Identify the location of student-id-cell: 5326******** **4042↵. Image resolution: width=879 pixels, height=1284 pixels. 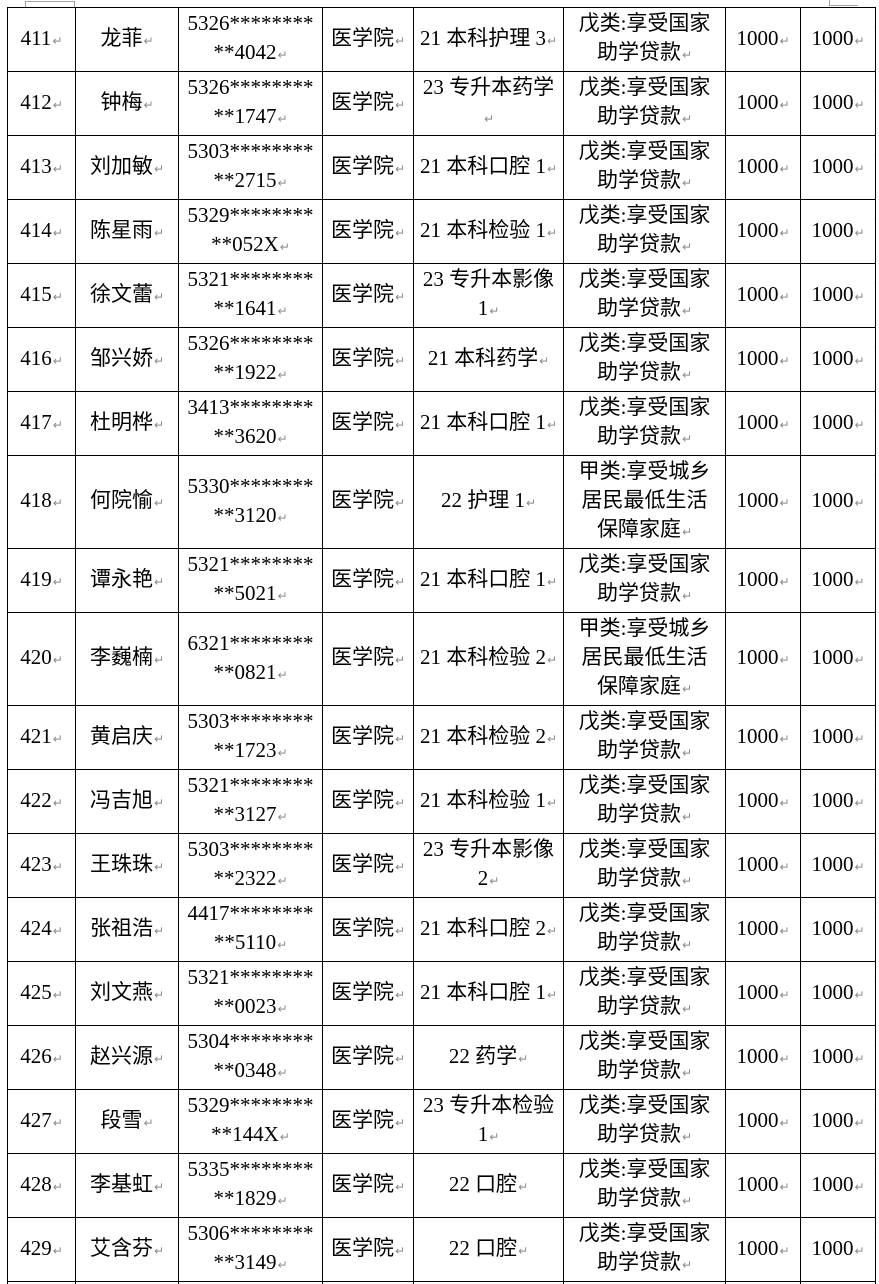
(250, 39).